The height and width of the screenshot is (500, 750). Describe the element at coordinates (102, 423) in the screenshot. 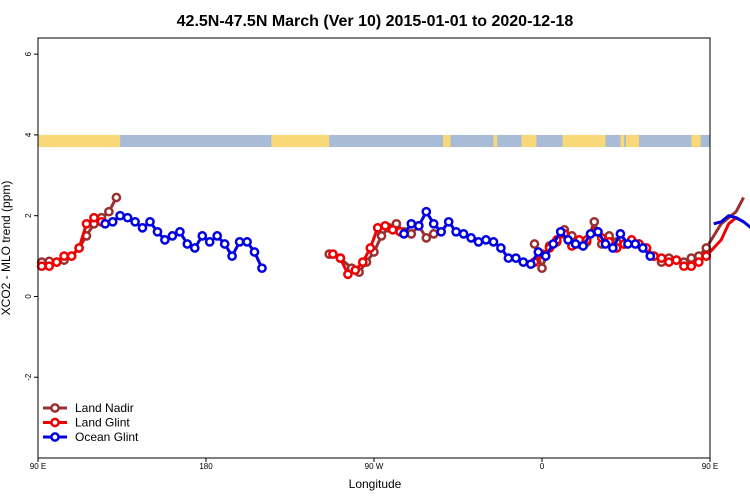

I see `legend-label: Land Glint` at that location.